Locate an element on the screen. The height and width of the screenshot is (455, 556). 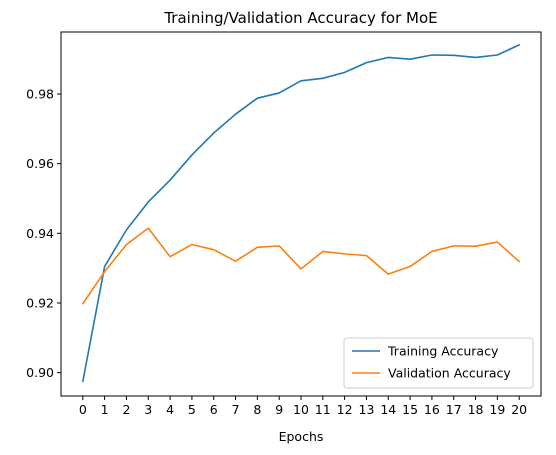
legend: Training Accuracy Validation Accuracy is located at coordinates (438, 363).